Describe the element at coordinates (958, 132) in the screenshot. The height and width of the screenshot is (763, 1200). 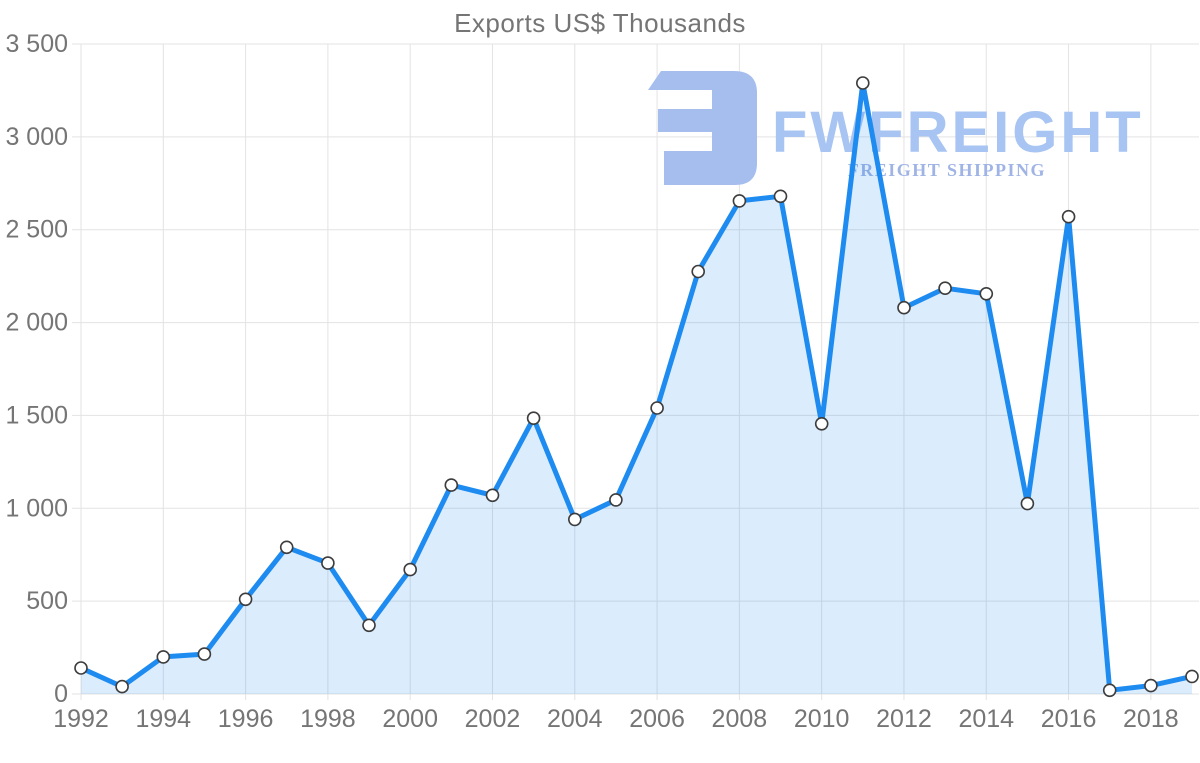
I see `watermark-brand-text: FWFREIGHT` at that location.